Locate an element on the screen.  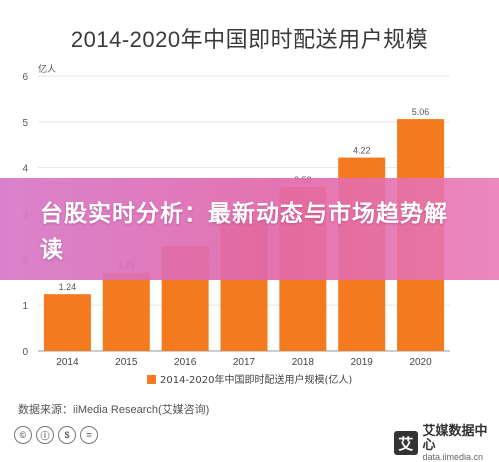
x-tick-label: 2015 is located at coordinates (126, 362).